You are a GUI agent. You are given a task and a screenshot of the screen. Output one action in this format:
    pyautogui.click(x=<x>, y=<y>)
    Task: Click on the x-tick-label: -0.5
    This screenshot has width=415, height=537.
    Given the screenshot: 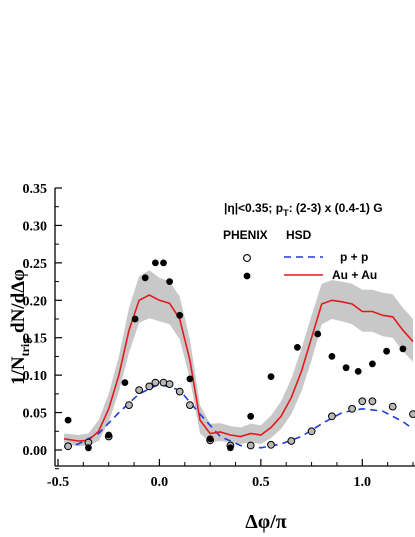 What is the action you would take?
    pyautogui.click(x=58, y=482)
    